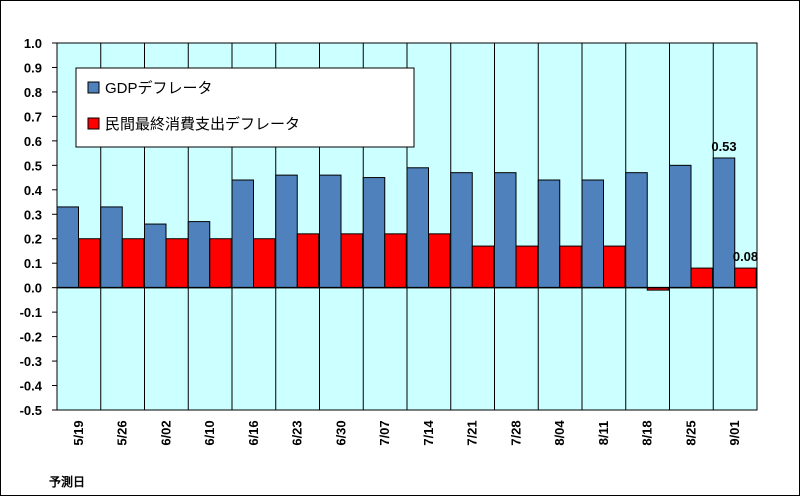  What do you see at coordinates (559, 433) in the screenshot?
I see `x-tick-label: 8/04` at bounding box center [559, 433].